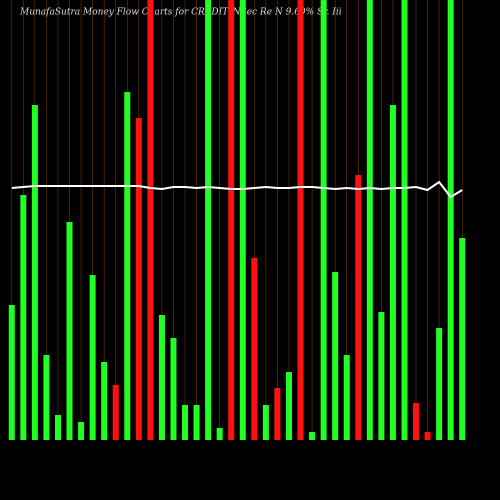 The width and height of the screenshot is (500, 500). Describe the element at coordinates (237, 189) in the screenshot. I see `line` at that location.